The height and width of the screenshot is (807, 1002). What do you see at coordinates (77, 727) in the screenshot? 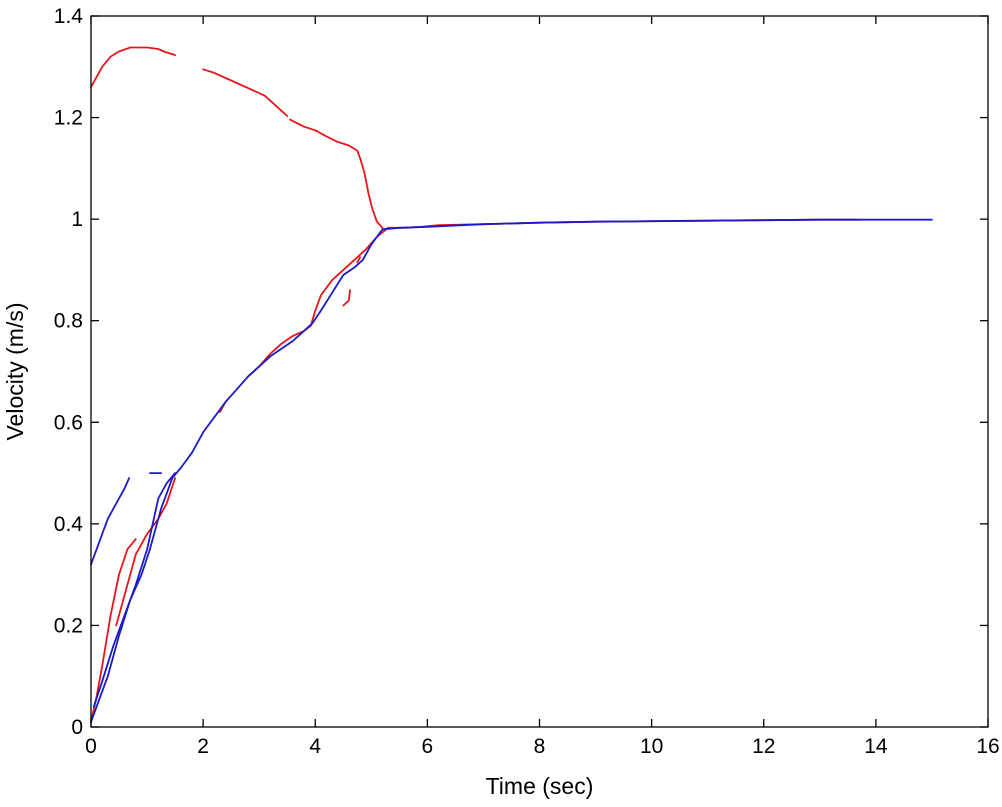
I see `y-tick-label: 0` at bounding box center [77, 727].